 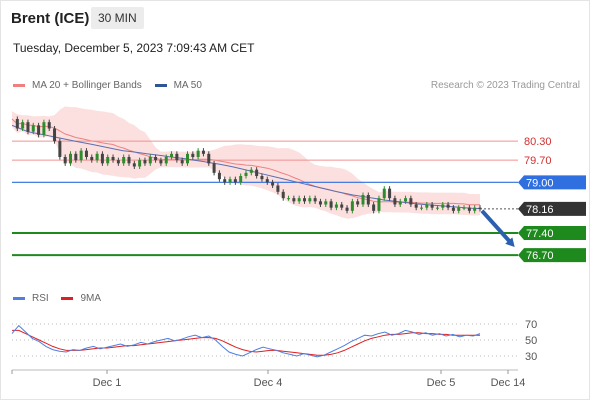 I want to click on forecast-arrowhead, so click(x=510, y=242).